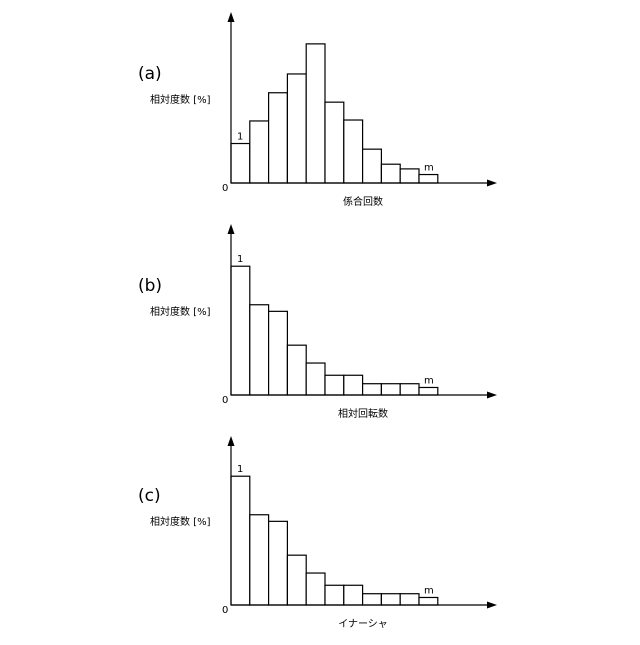  I want to click on panel-1-y-axis-arrow, so click(231, 17).